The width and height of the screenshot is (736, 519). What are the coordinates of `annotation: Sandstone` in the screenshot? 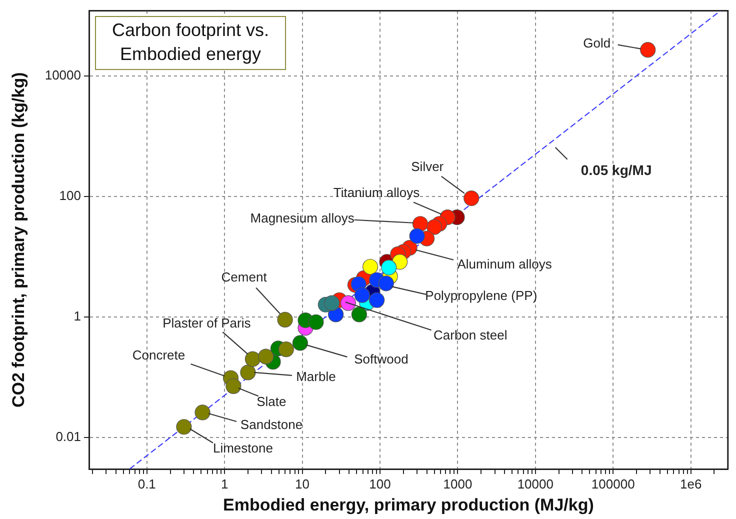 It's located at (271, 424).